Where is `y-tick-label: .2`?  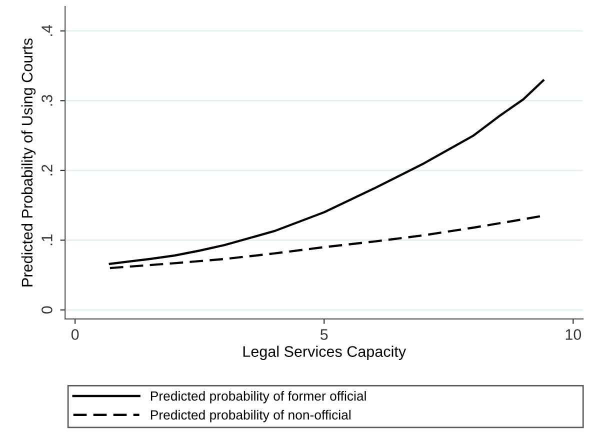 y-tick-label: .2 is located at coordinates (47, 170).